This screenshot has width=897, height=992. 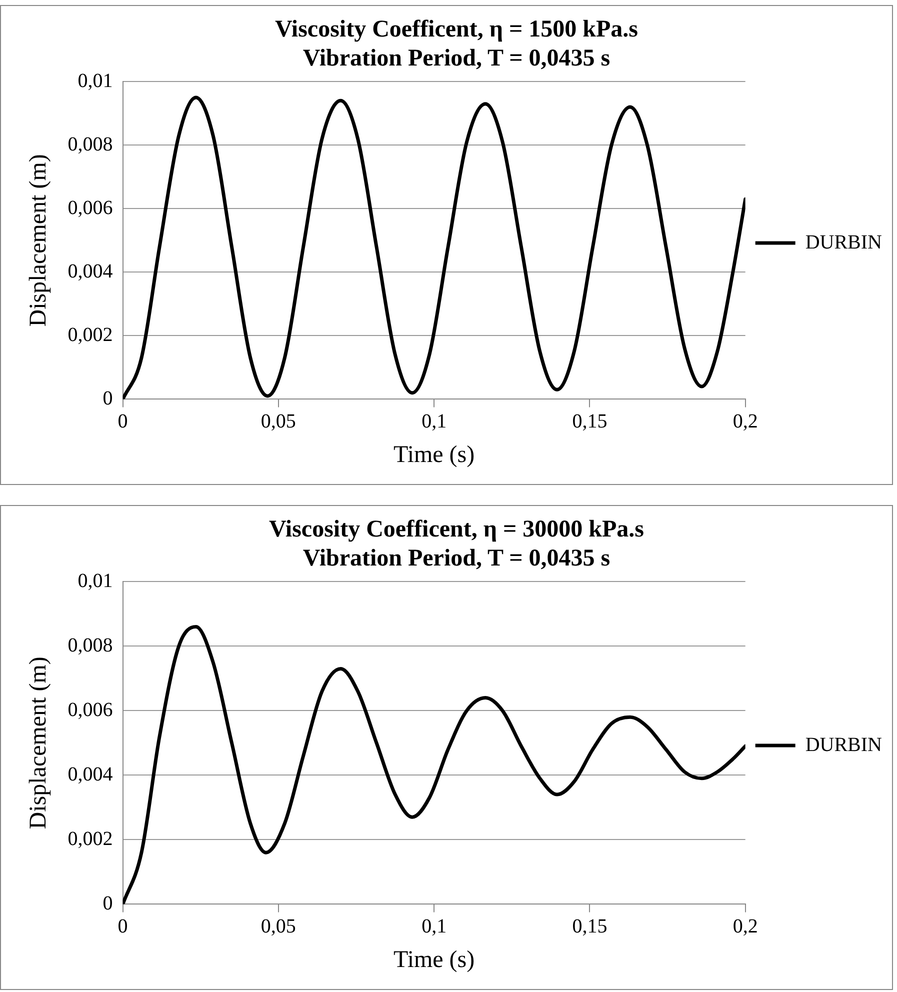 What do you see at coordinates (456, 529) in the screenshot?
I see `text: Viscosity Coefficent, η = 30000 kPa.s` at bounding box center [456, 529].